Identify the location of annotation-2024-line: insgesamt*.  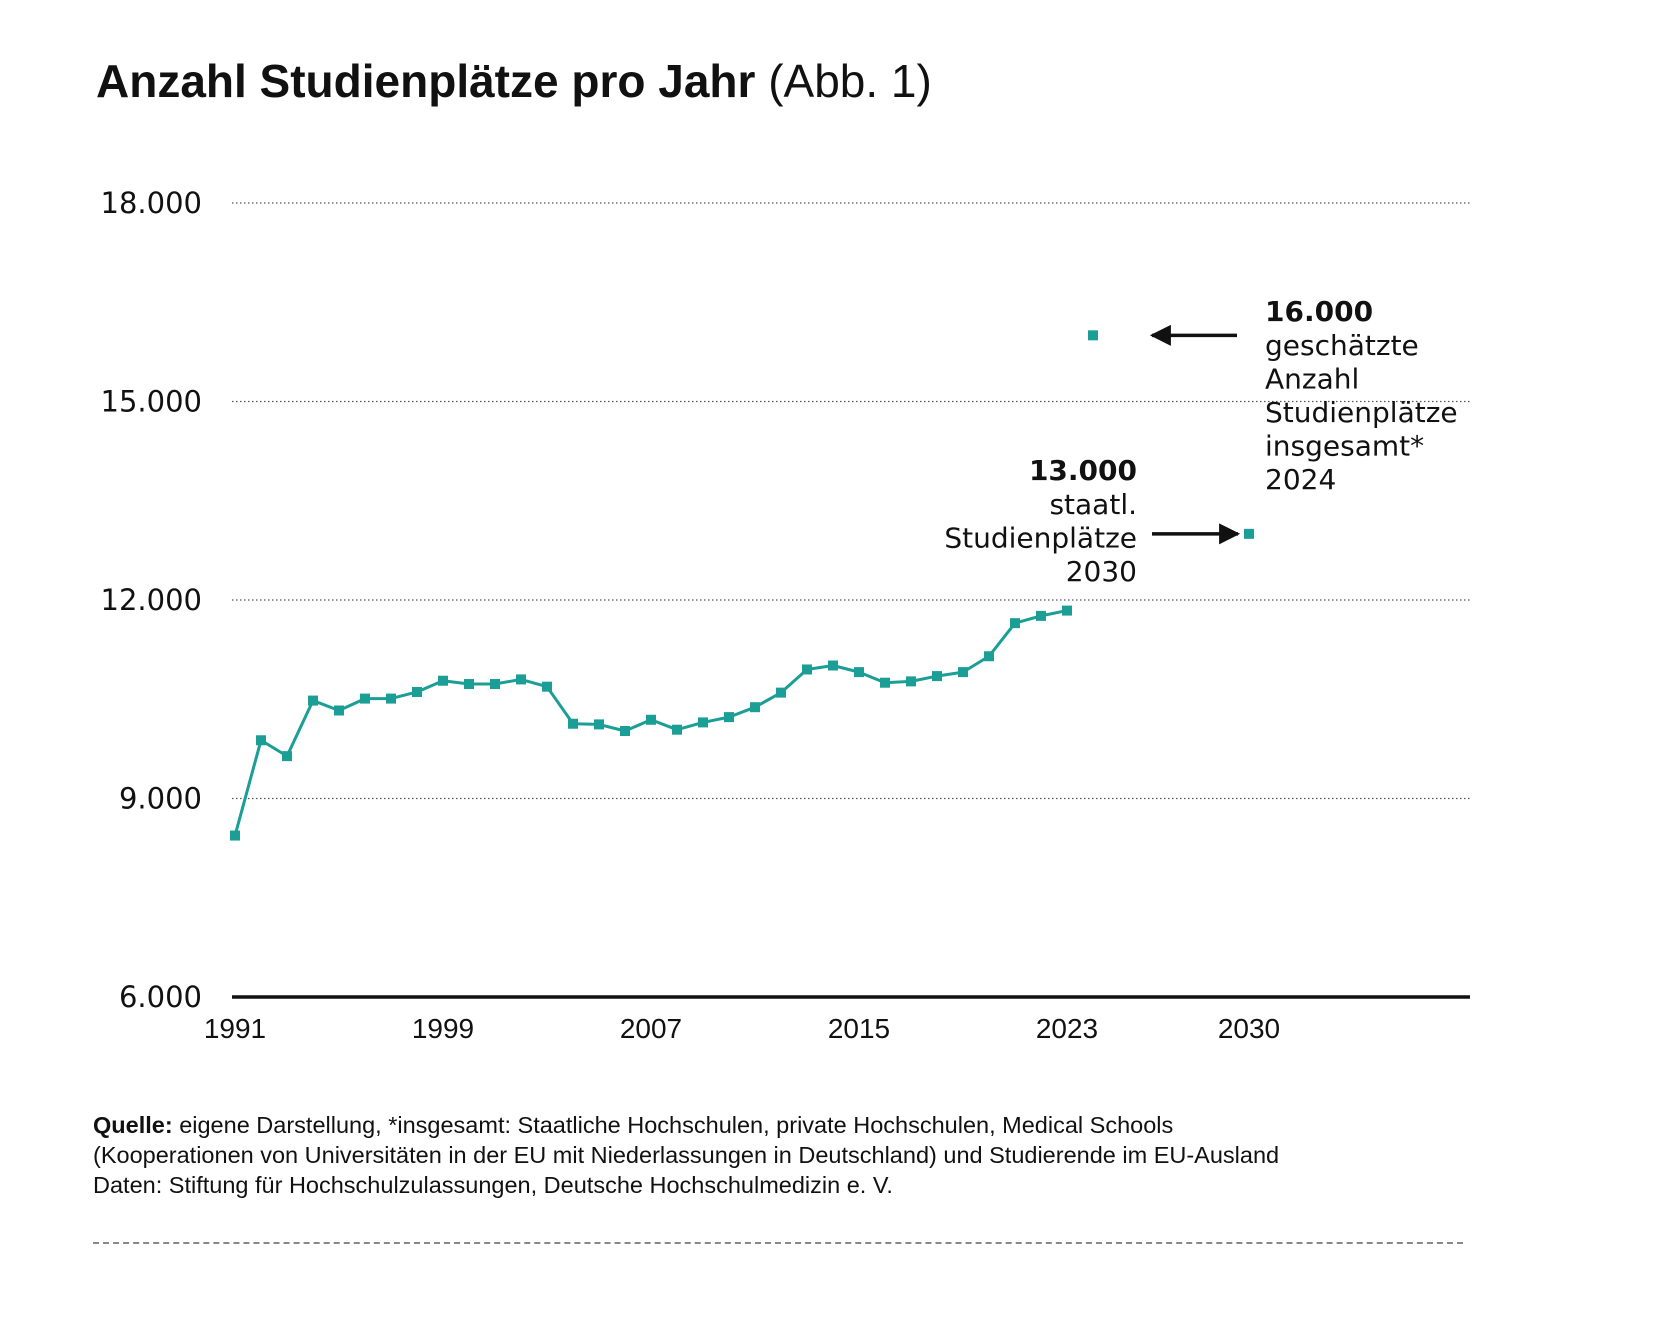
(1344, 446).